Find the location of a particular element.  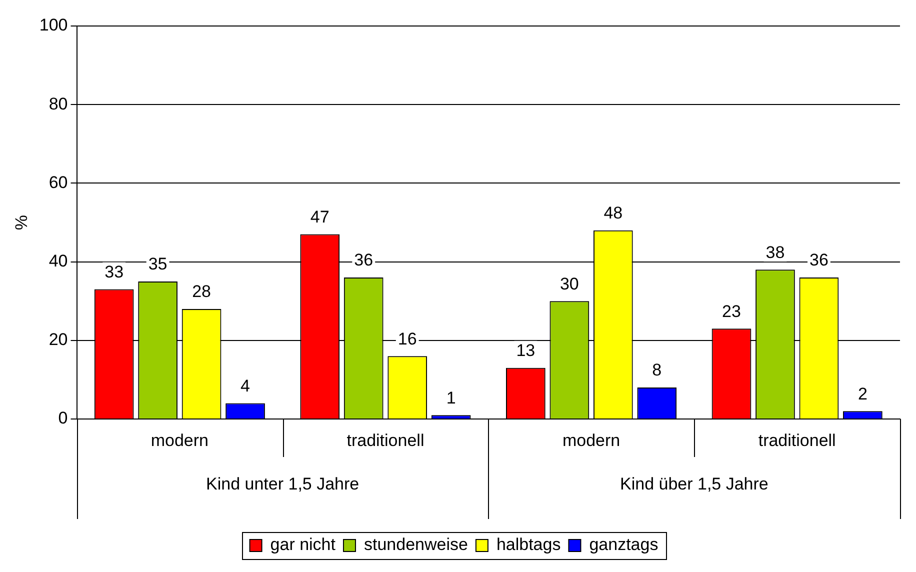

data-label: 48 is located at coordinates (613, 213).